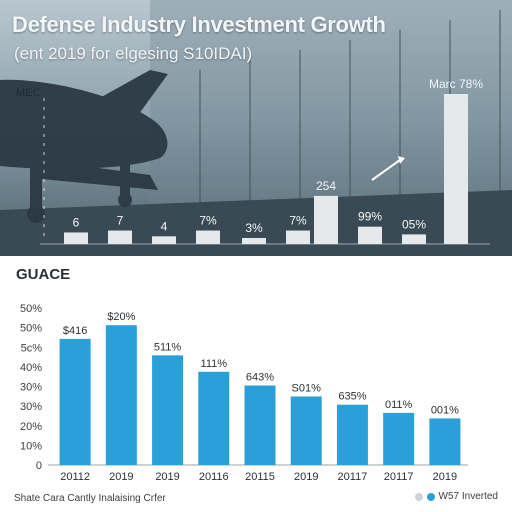  I want to click on legend-dot-blue, so click(430, 496).